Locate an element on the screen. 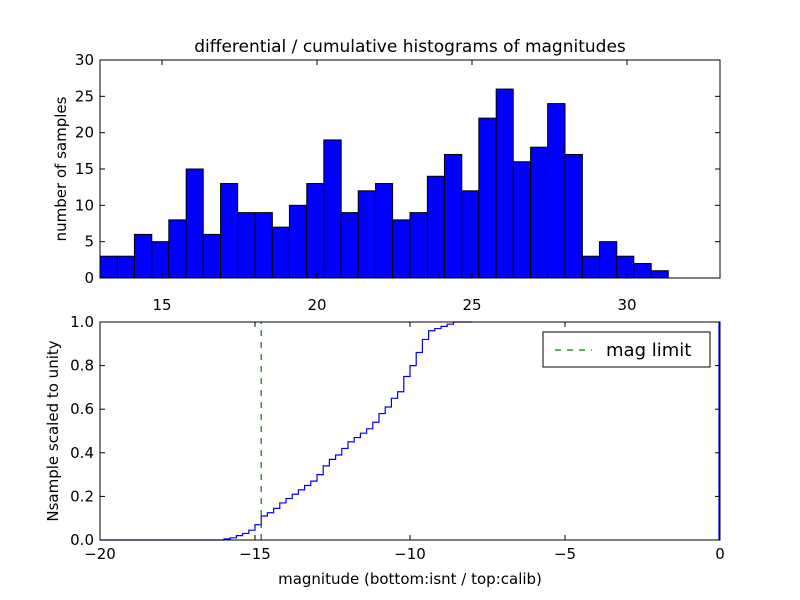  legend: mag limit is located at coordinates (626, 349).